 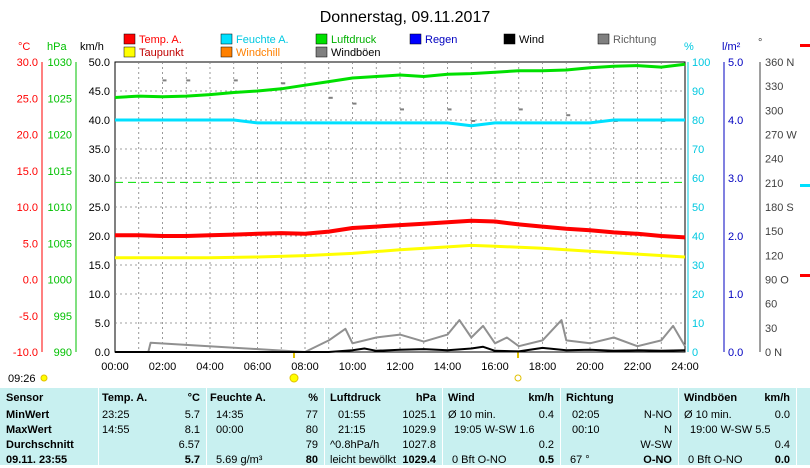 I want to click on rain-tick-label: 4.0, so click(x=735, y=121).